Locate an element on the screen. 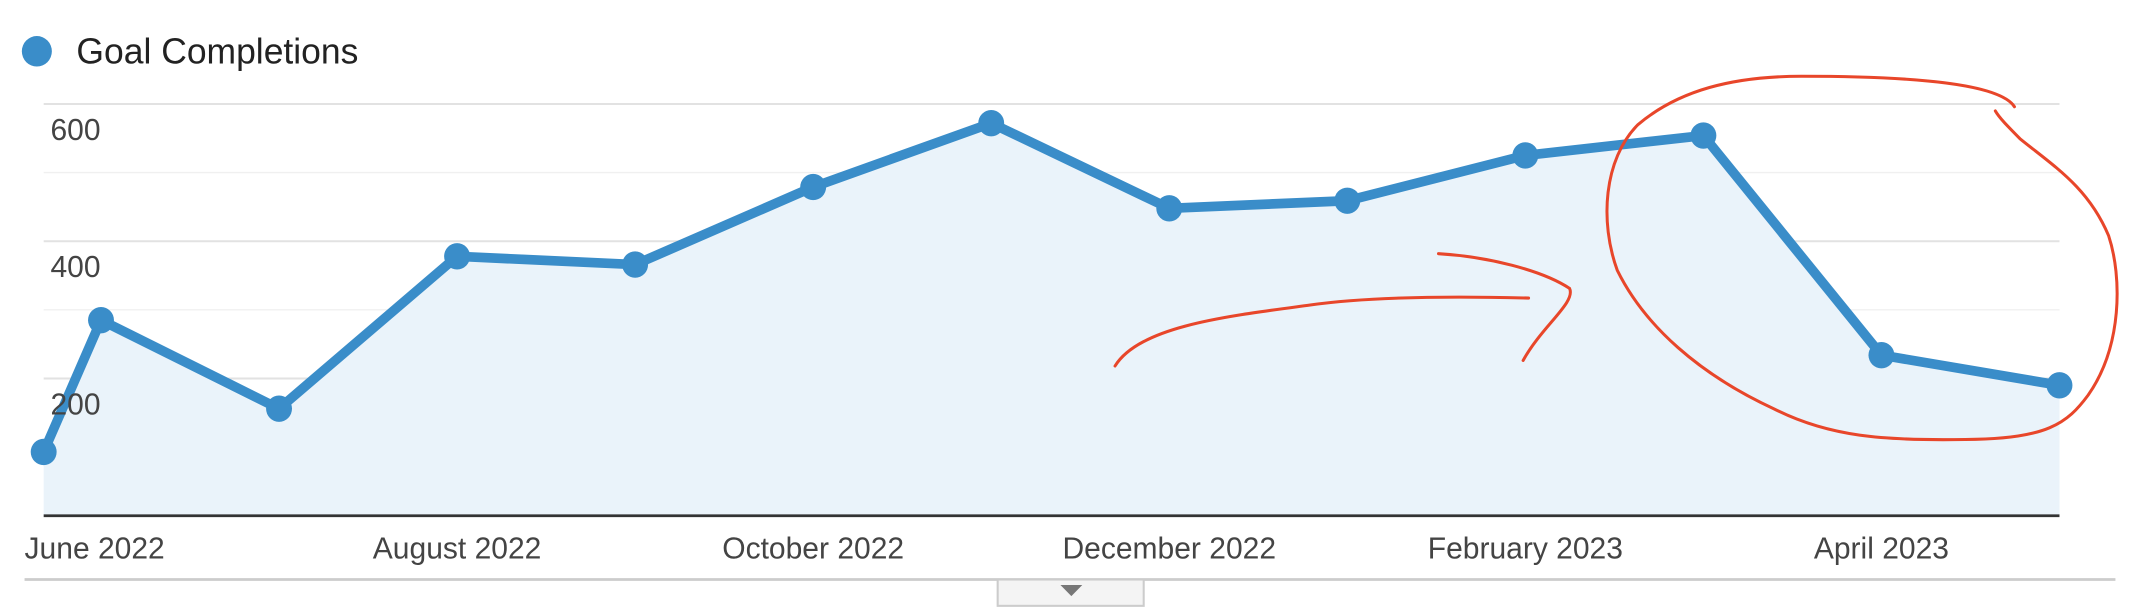 The width and height of the screenshot is (2140, 610). annotation-arrowhead is located at coordinates (1504, 307).